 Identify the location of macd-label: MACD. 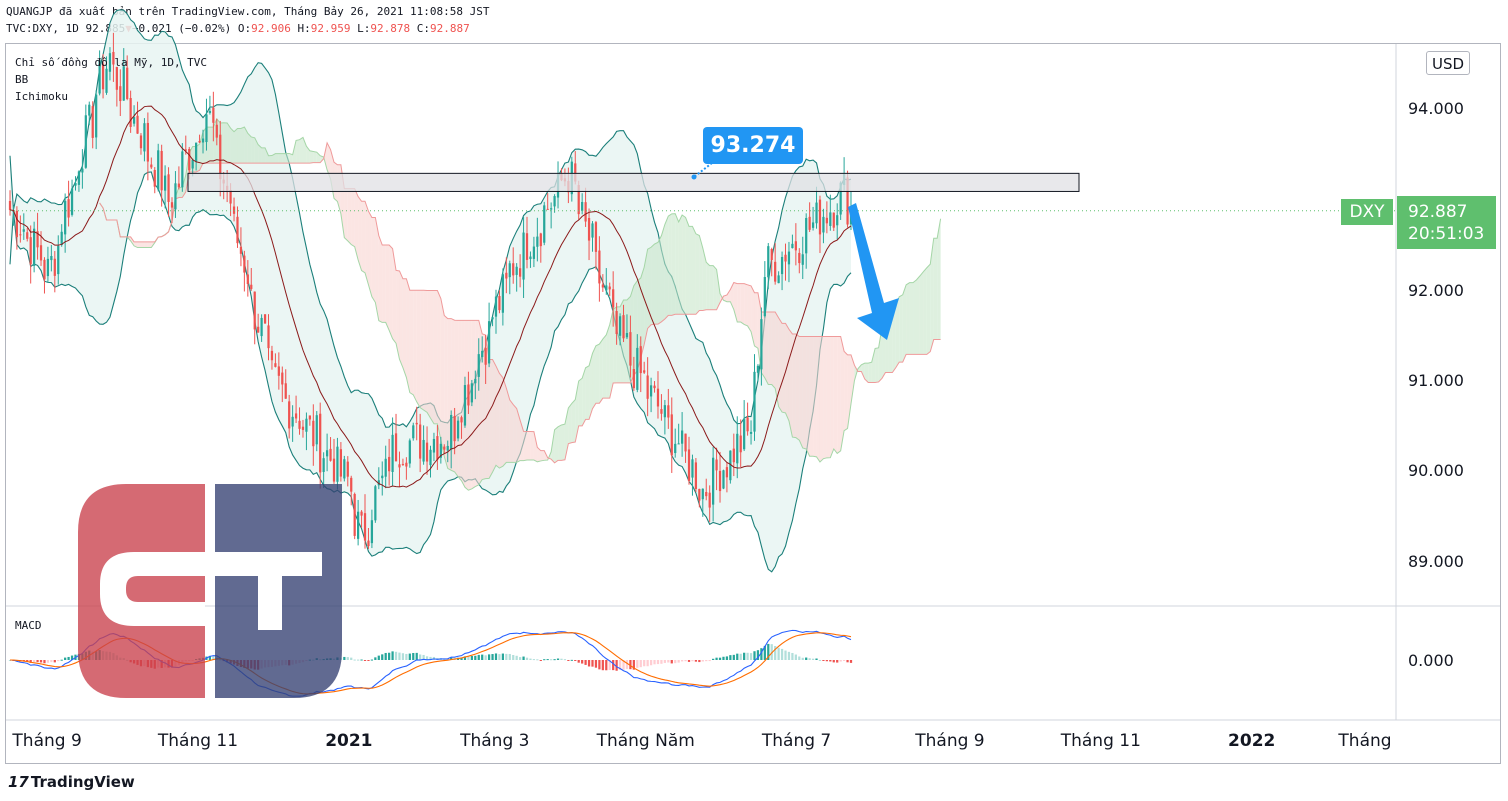
(28, 625).